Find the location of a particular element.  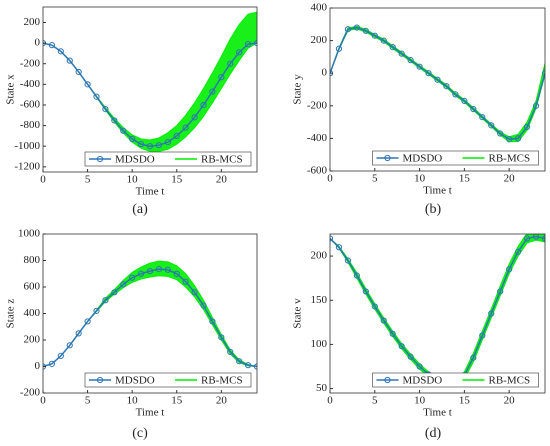

y-tick-label: 600 is located at coordinates (32, 287).